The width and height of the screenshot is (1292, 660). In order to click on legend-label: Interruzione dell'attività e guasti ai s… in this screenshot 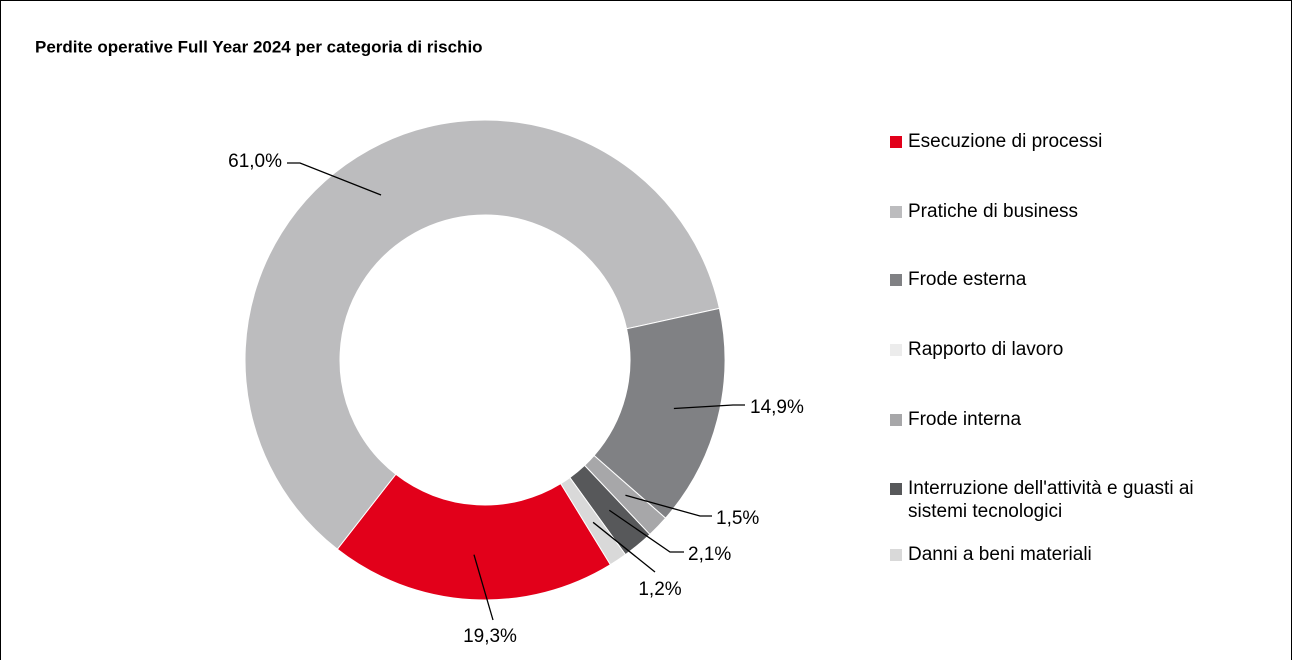, I will do `click(1051, 500)`.